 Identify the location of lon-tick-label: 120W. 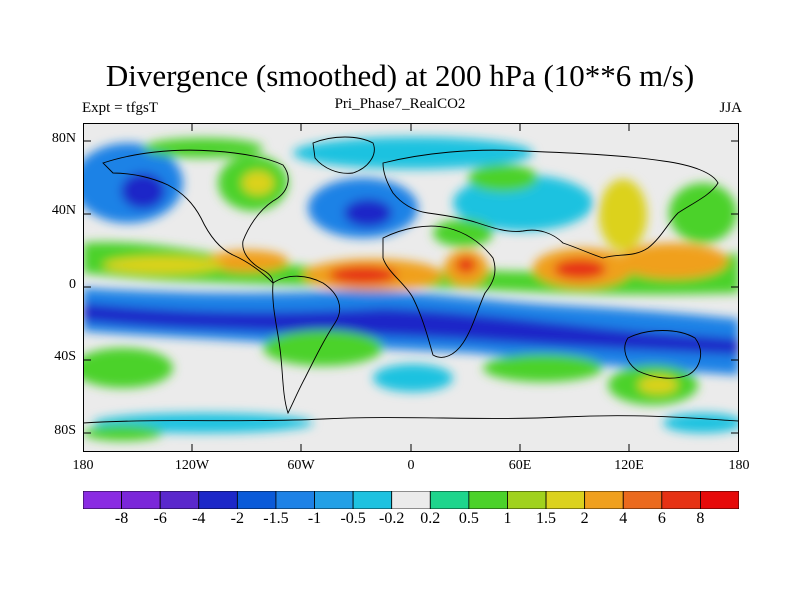
(192, 465).